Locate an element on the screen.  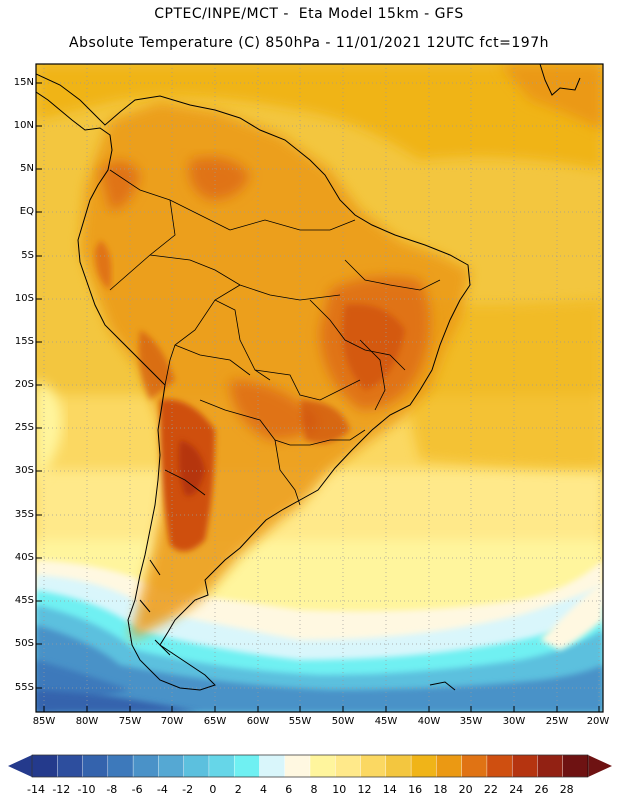
lon-label: 70W is located at coordinates (172, 721).